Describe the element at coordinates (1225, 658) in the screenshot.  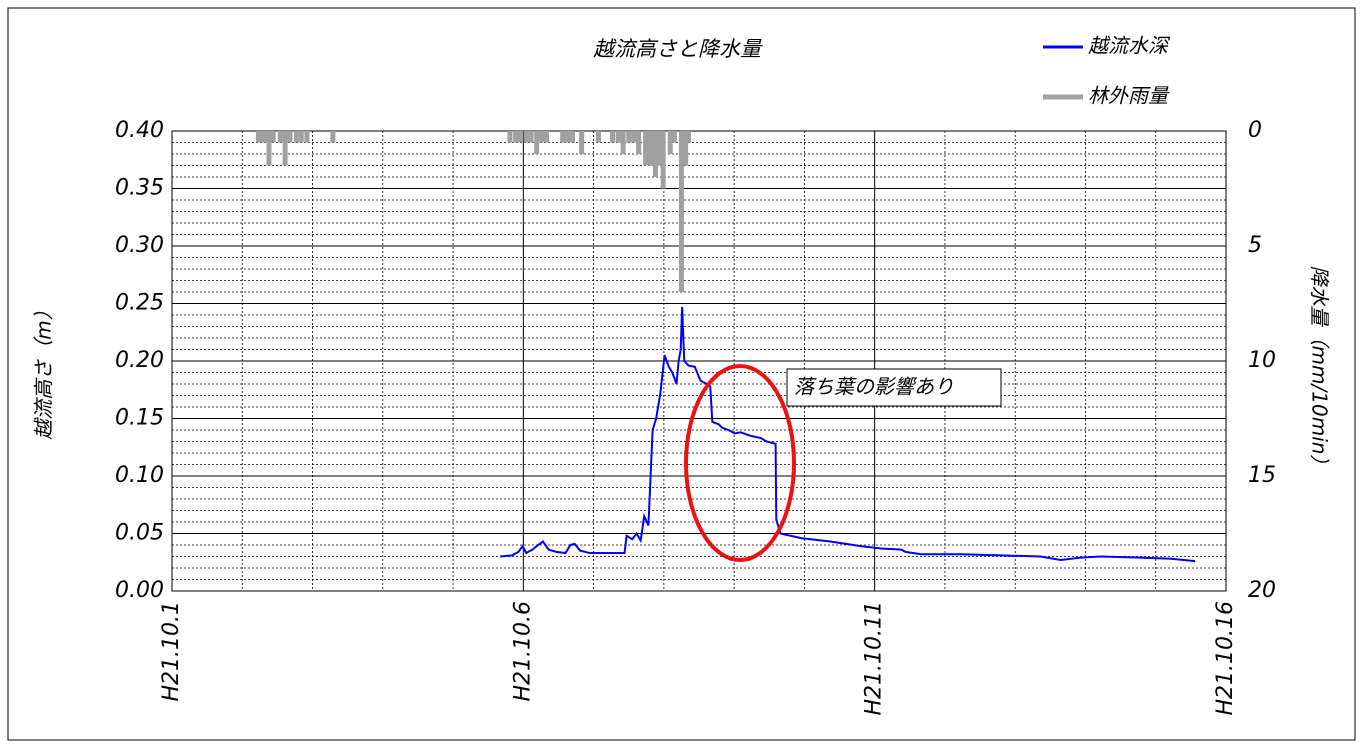
I see `x-tick-label: H21.10.16` at that location.